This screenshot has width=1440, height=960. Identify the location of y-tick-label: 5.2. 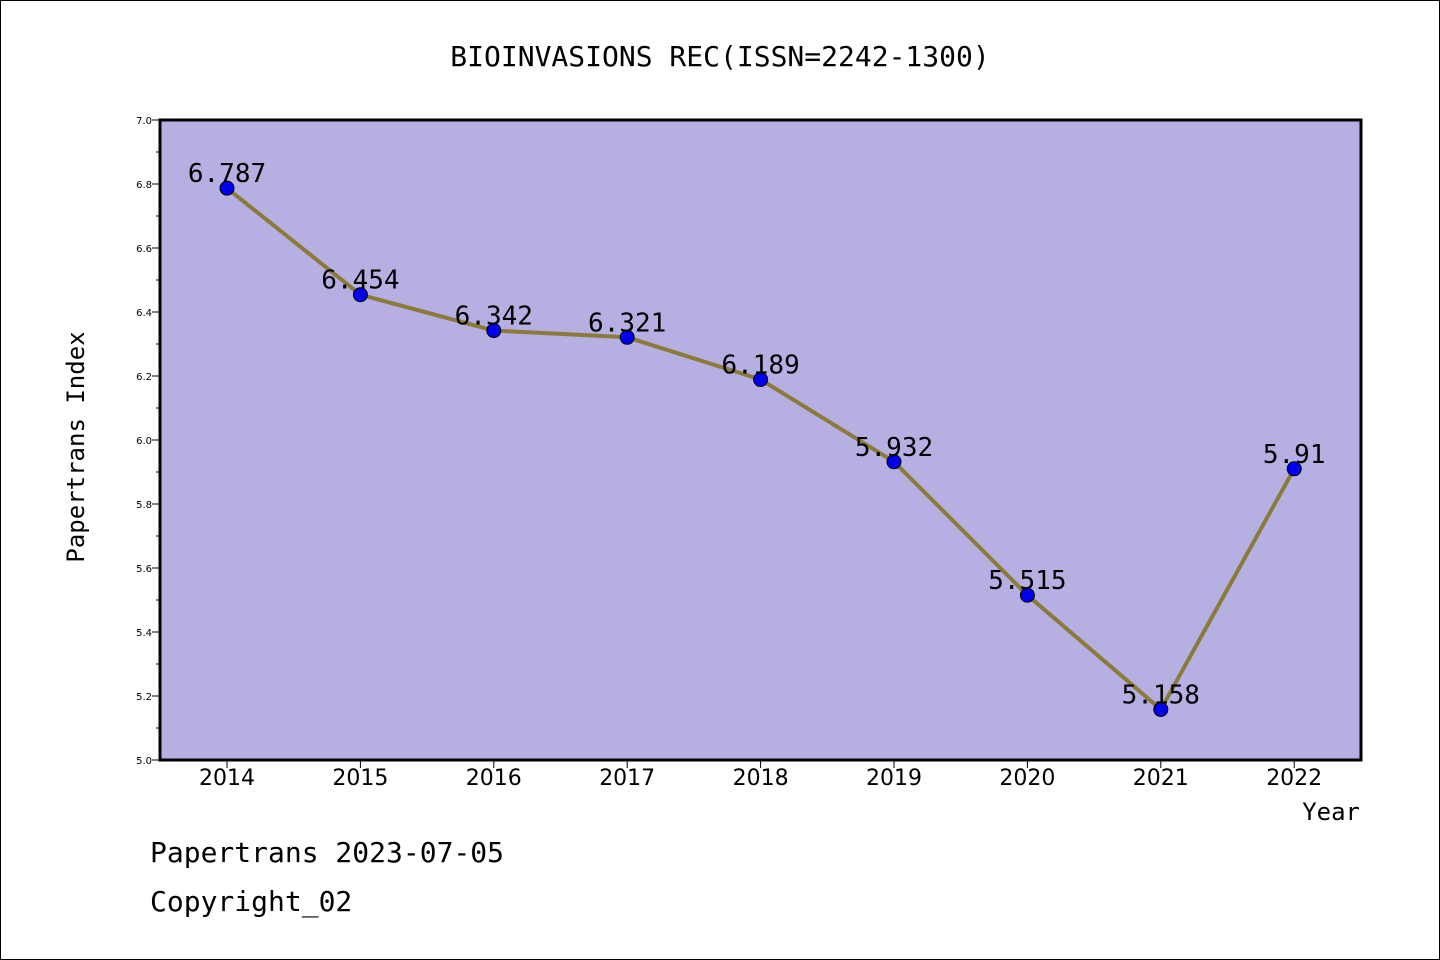
(144, 697).